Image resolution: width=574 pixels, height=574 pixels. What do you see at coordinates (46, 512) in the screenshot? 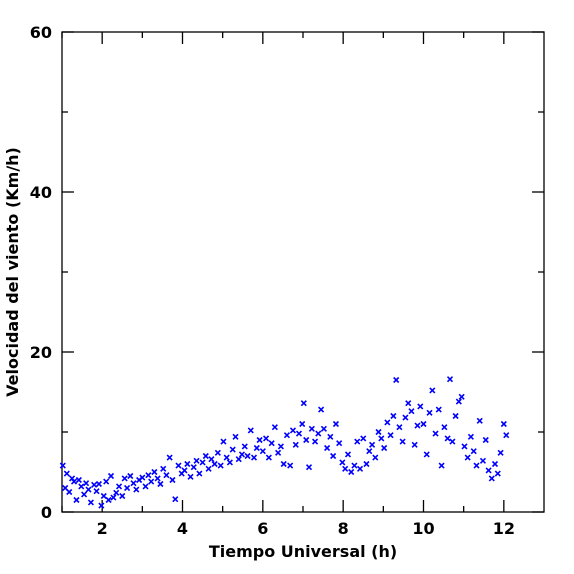
I see `y-tick-label: 0` at bounding box center [46, 512].